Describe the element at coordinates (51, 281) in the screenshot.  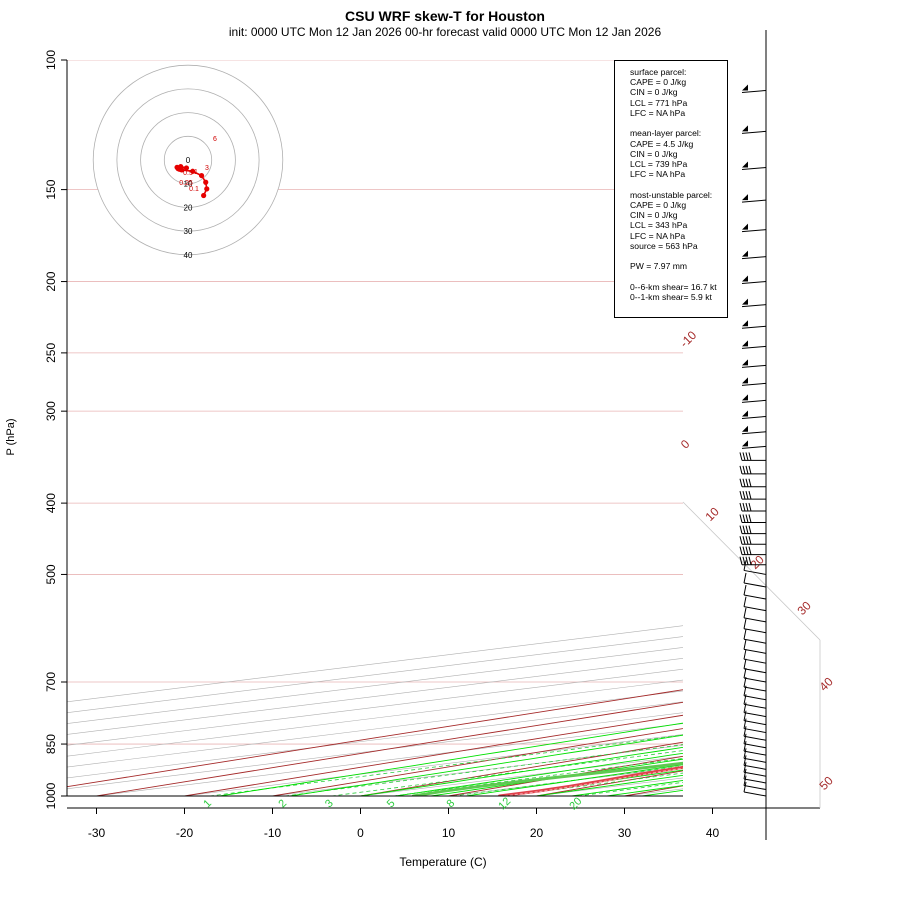
I see `y-tick-label: 200` at that location.